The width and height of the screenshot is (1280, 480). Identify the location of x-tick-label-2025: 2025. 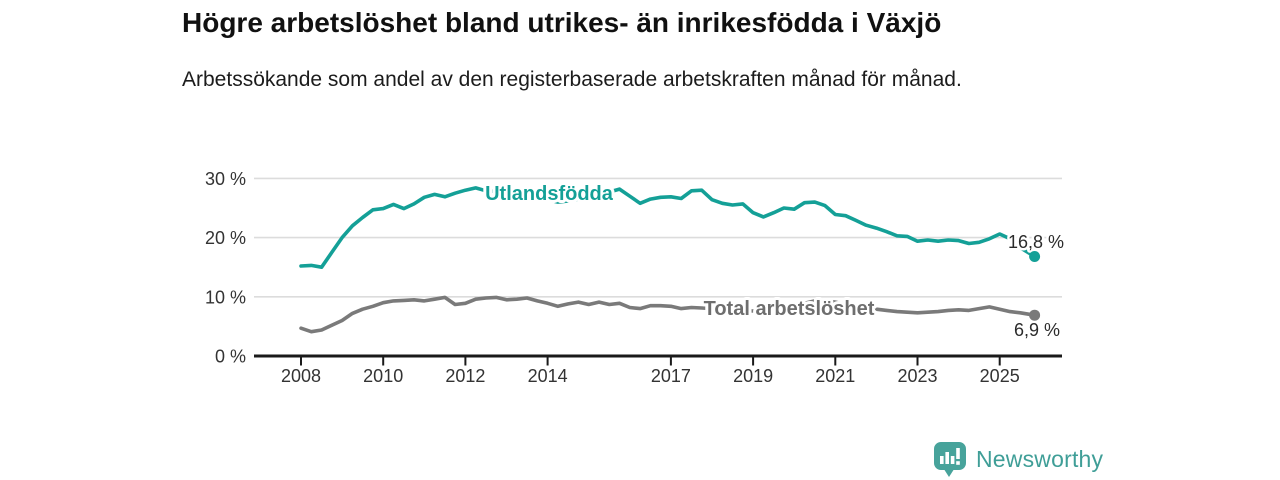
(1000, 376).